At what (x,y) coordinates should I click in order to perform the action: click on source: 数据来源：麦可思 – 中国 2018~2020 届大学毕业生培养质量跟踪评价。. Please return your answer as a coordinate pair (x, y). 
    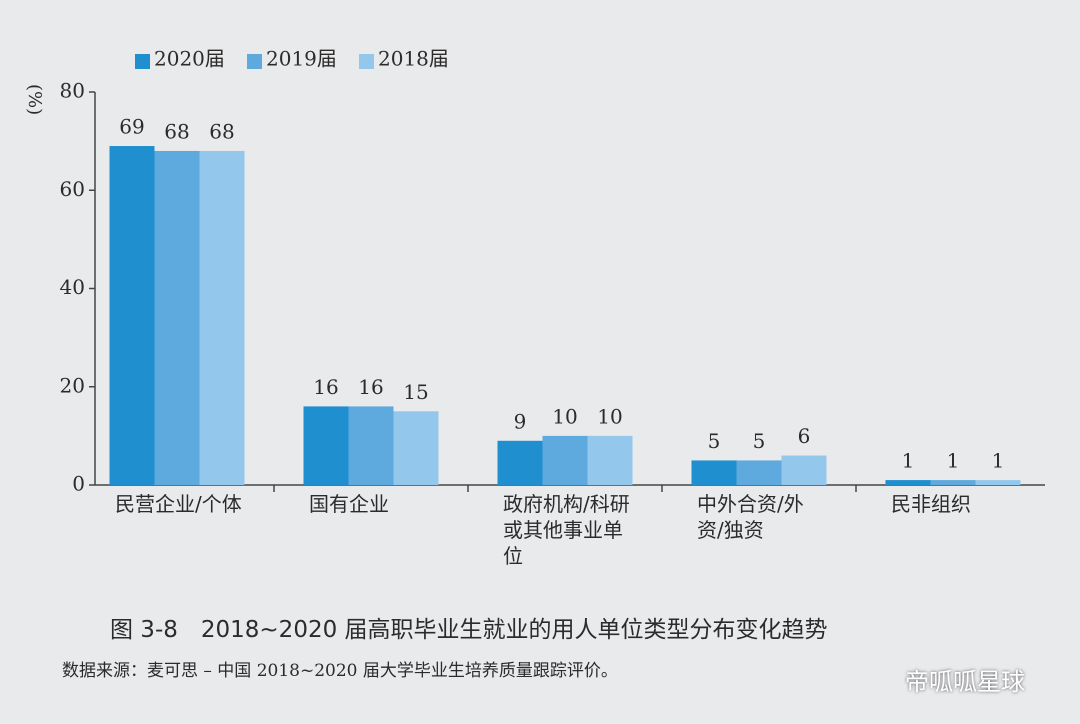
    Looking at the image, I should click on (340, 671).